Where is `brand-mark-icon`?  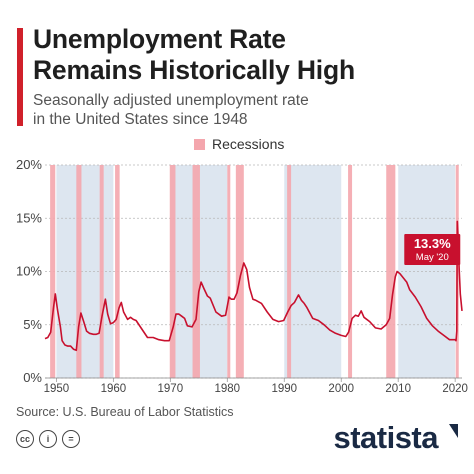
brand-mark-icon is located at coordinates (449, 431).